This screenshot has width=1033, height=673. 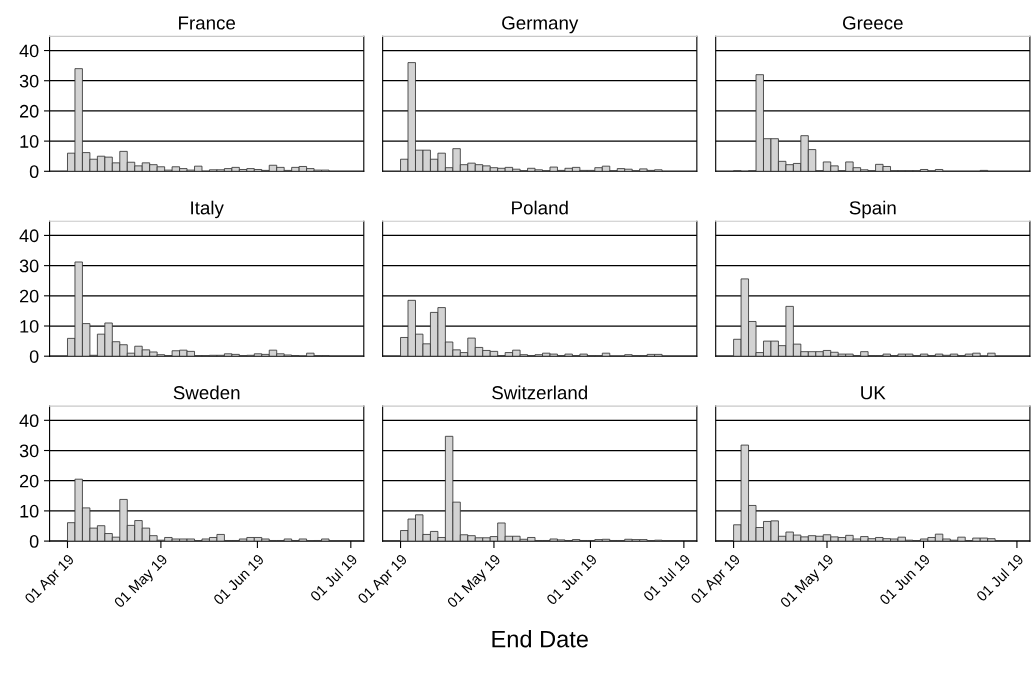 I want to click on chart-title: France, so click(x=207, y=23).